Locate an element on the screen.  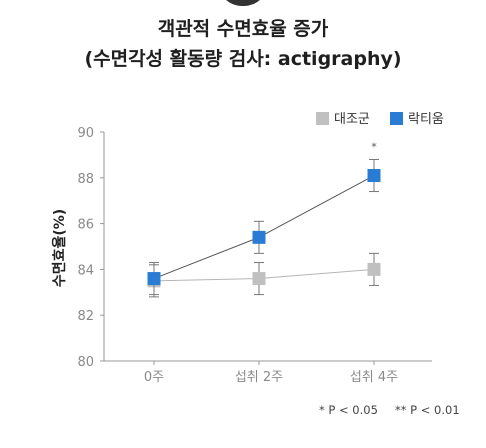
legend-label-control: 대조군 is located at coordinates (352, 119).